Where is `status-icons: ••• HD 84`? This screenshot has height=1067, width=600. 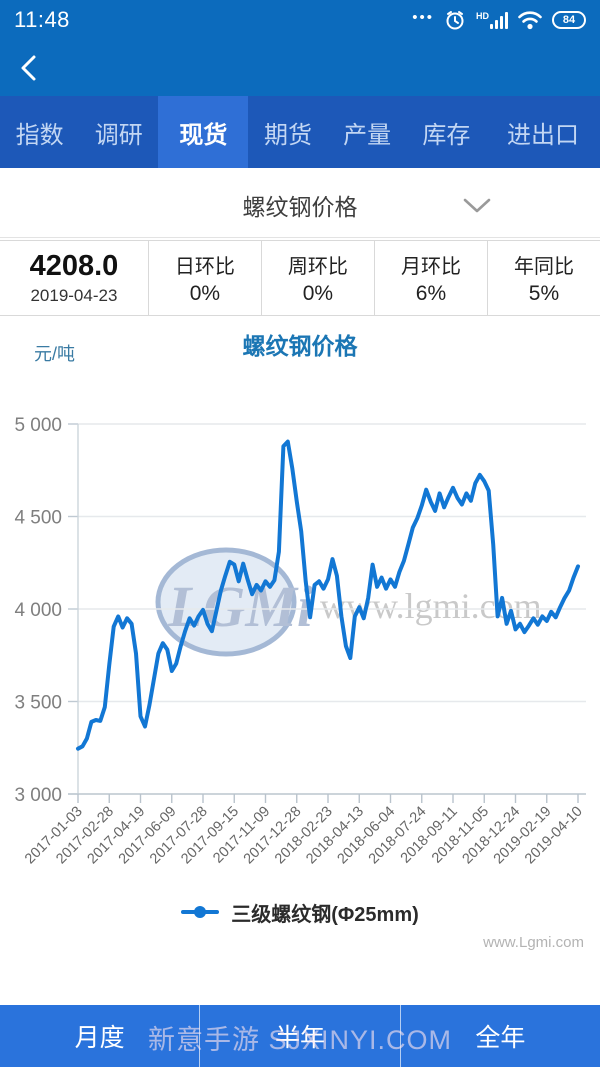 status-icons: ••• HD 84 is located at coordinates (499, 20).